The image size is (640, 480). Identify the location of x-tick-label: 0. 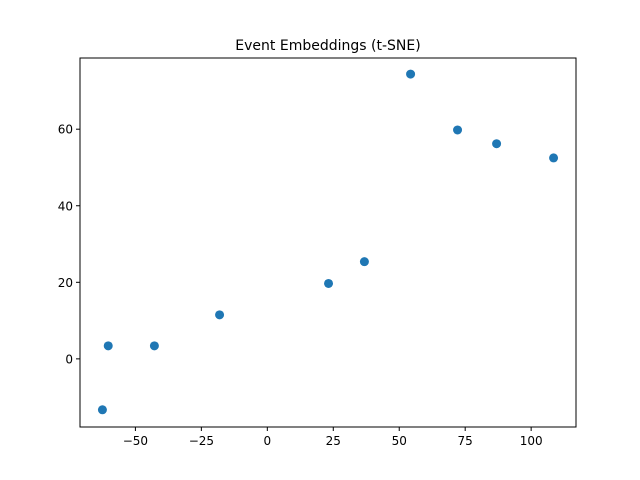
(267, 441).